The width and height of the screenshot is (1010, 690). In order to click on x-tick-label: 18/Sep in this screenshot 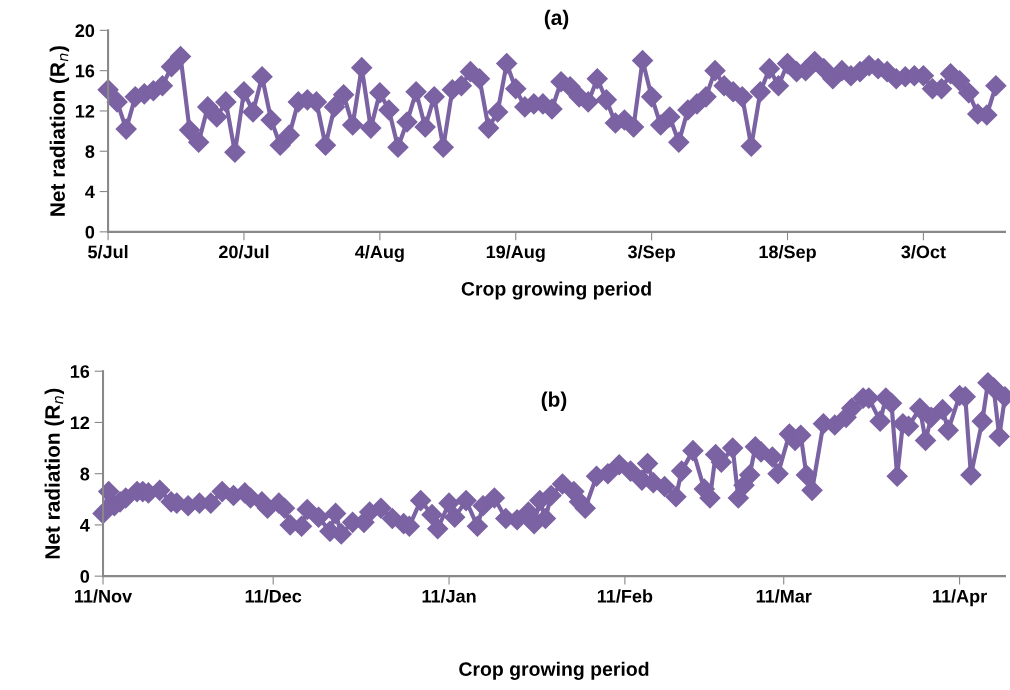, I will do `click(787, 253)`.